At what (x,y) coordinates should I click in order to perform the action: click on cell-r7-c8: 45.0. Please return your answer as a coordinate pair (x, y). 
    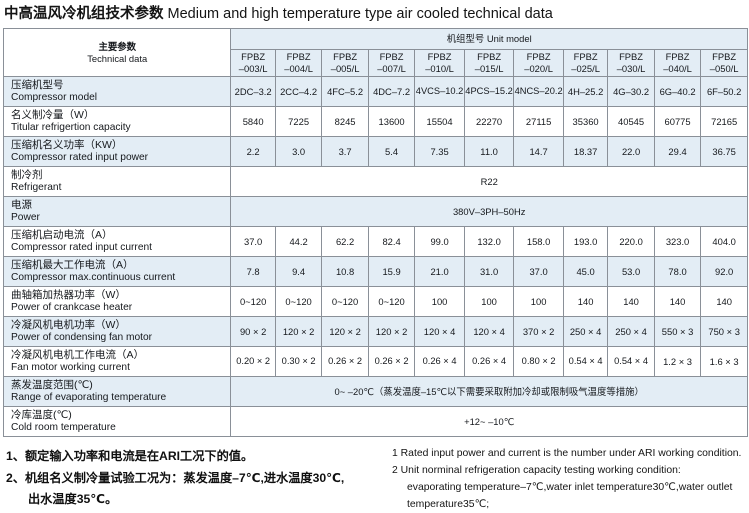
    Looking at the image, I should click on (585, 271).